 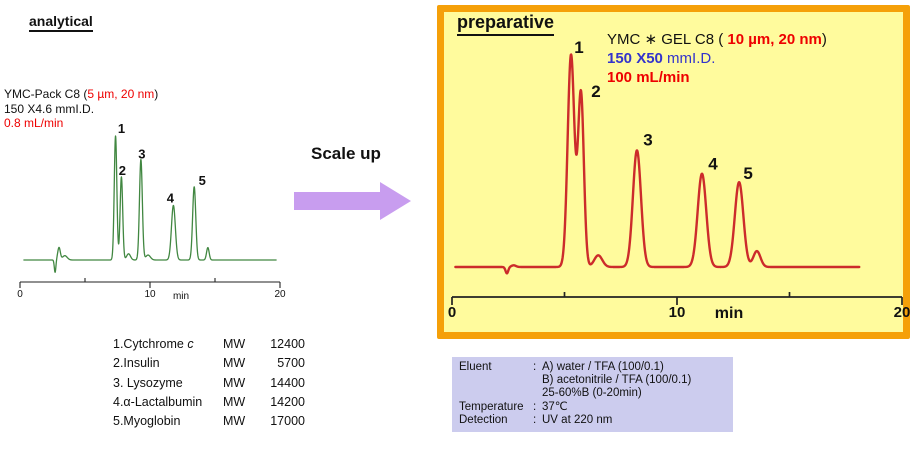 What do you see at coordinates (346, 153) in the screenshot?
I see `scale-up-label: Scale up` at bounding box center [346, 153].